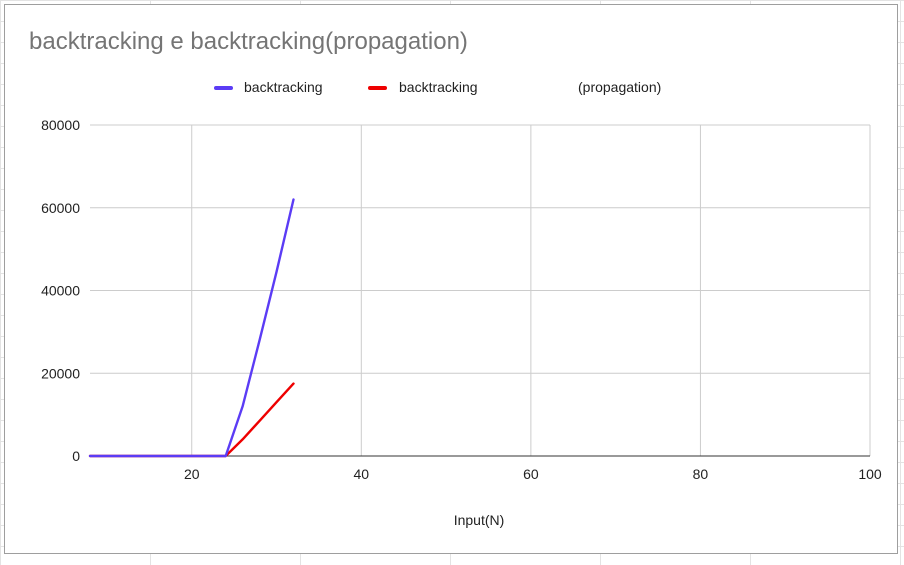 The image size is (904, 565). Describe the element at coordinates (283, 87) in the screenshot. I see `legend-label-backtracking: backtracking` at that location.